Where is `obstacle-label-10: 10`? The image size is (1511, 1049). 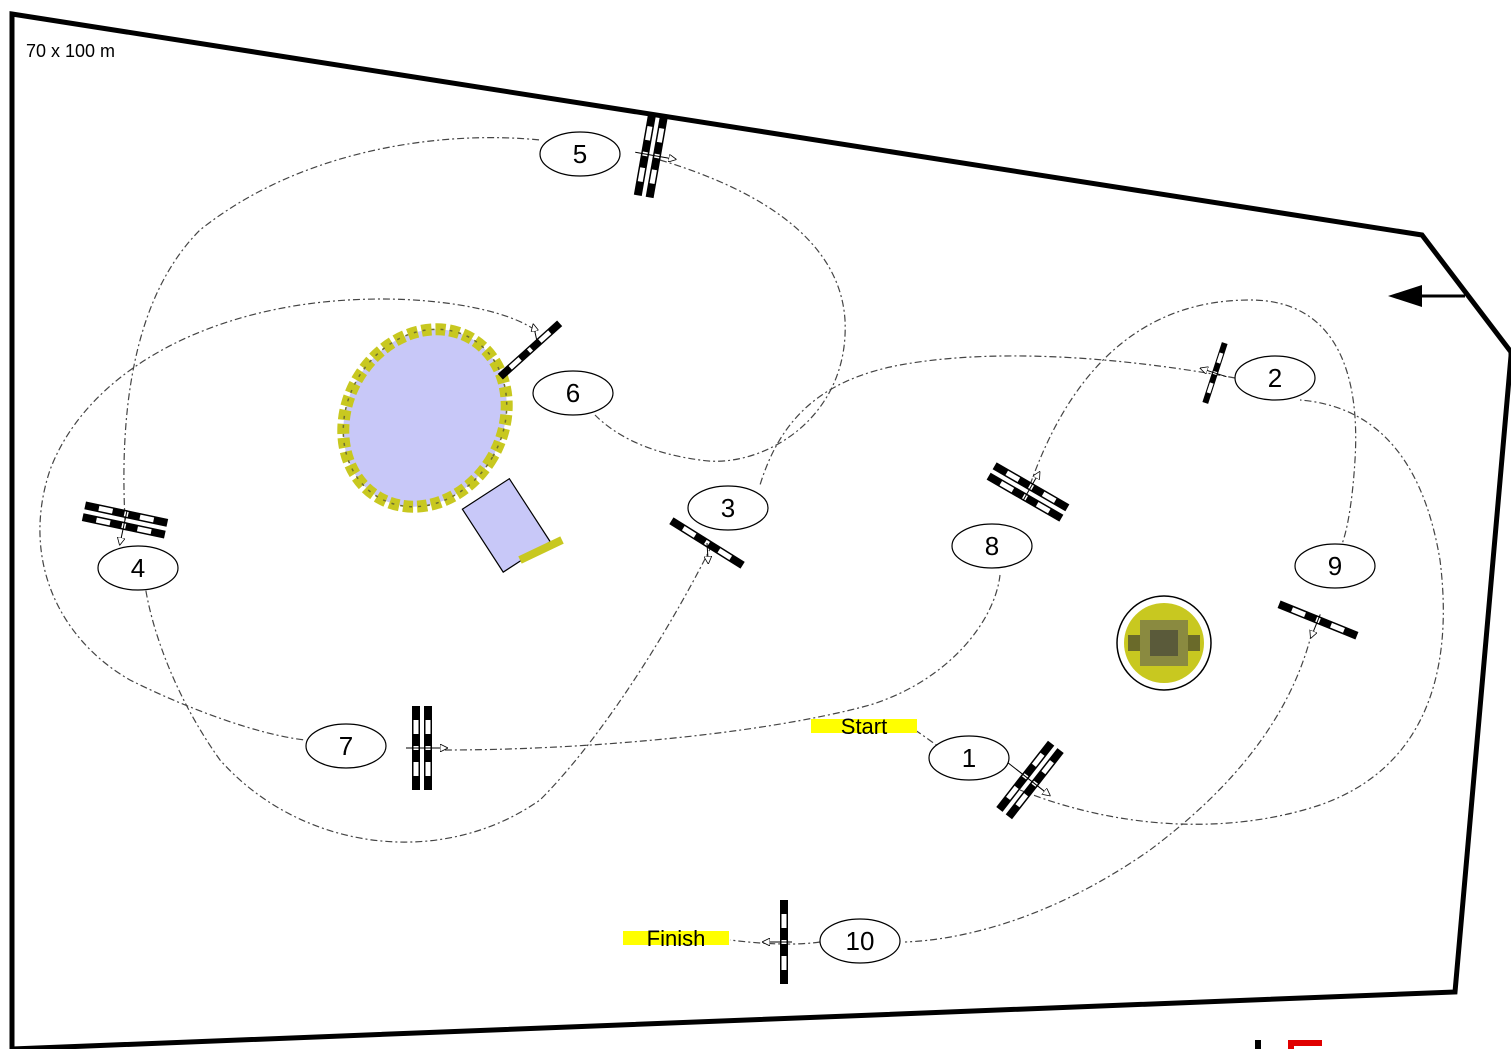 obstacle-label-10: 10 is located at coordinates (860, 941).